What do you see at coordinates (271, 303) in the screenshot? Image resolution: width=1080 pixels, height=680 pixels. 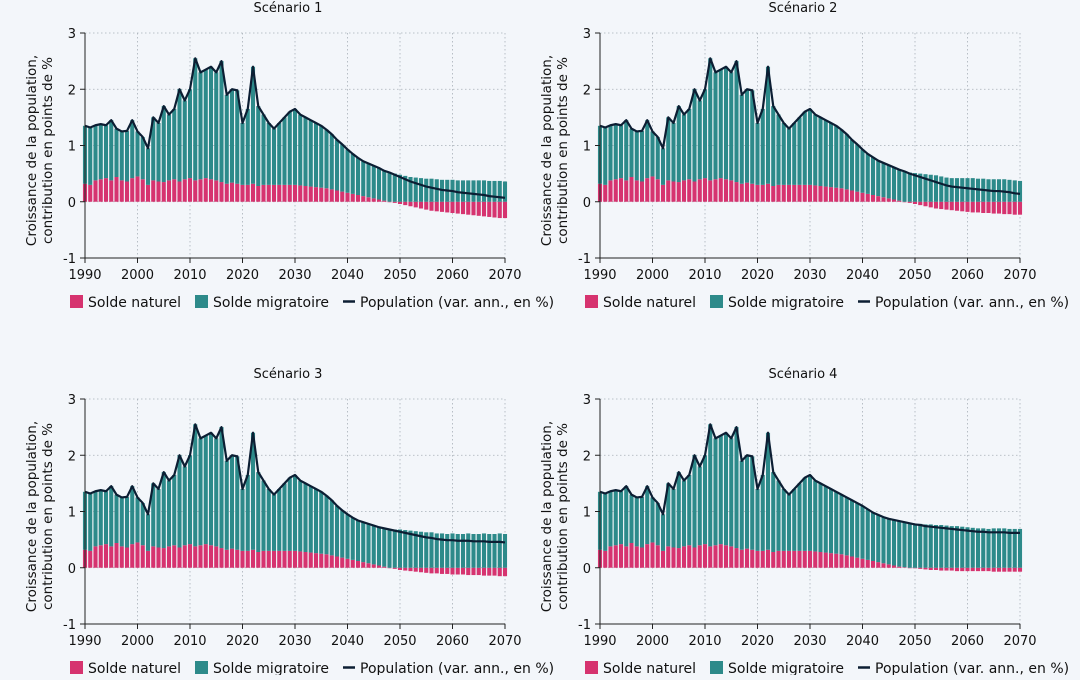 I see `legend-label-solde-migratoire: Solde migratoire` at bounding box center [271, 303].